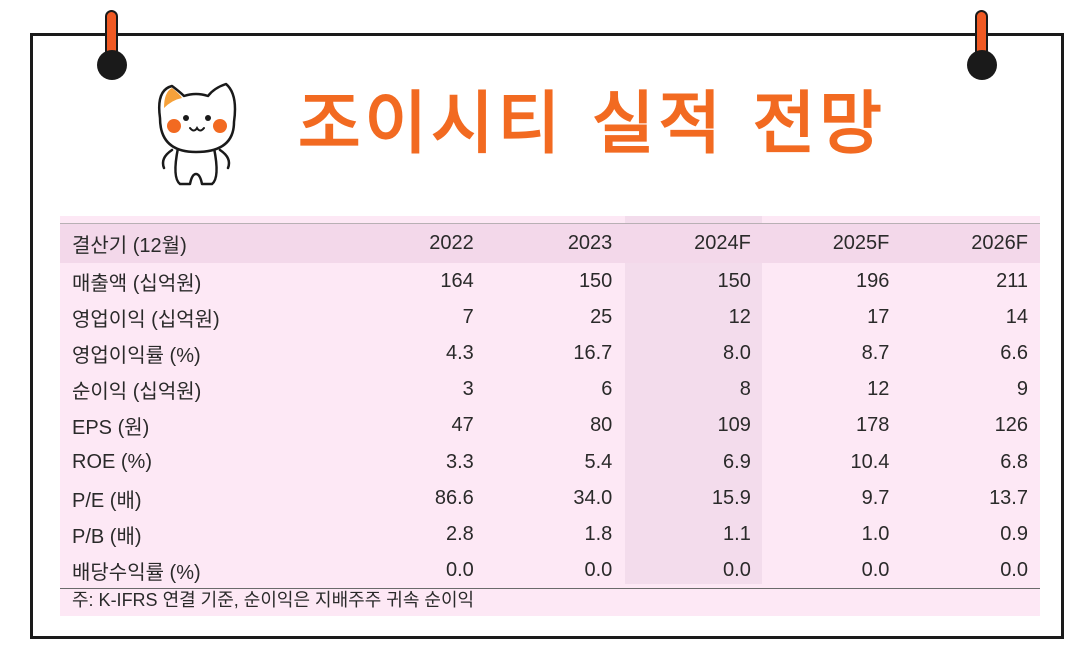  I want to click on table-footnote: 주: K-IFRS 연결 기준, 순이익은 지배주주 귀속 순이익, so click(273, 600).